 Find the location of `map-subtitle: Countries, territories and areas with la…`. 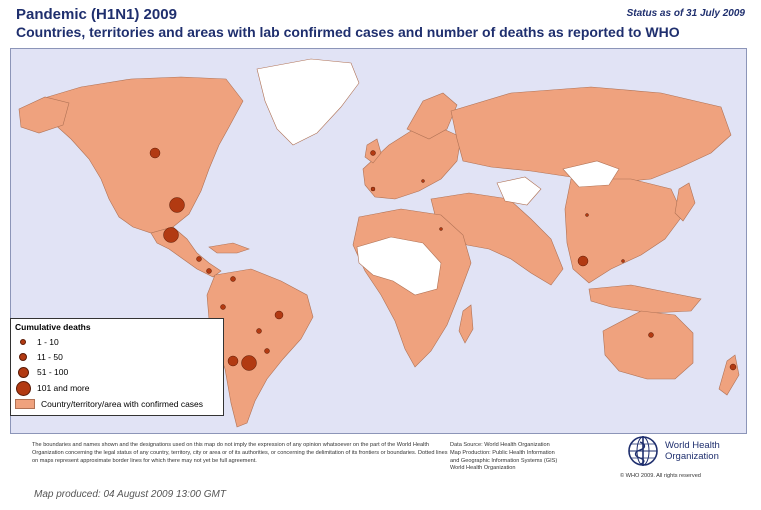

map-subtitle: Countries, territories and areas with la… is located at coordinates (348, 32).